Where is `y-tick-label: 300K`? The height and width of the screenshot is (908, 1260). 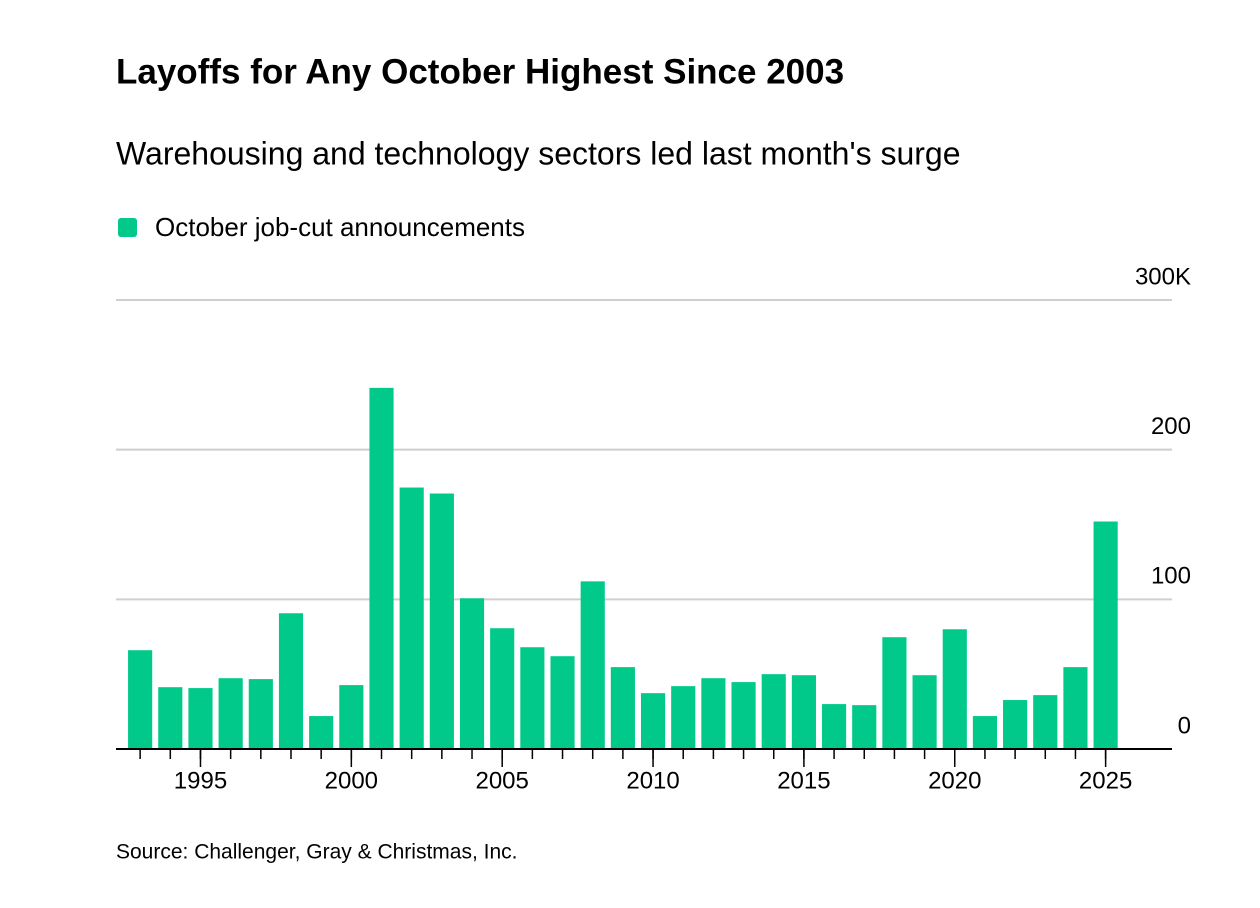
y-tick-label: 300K is located at coordinates (1163, 276).